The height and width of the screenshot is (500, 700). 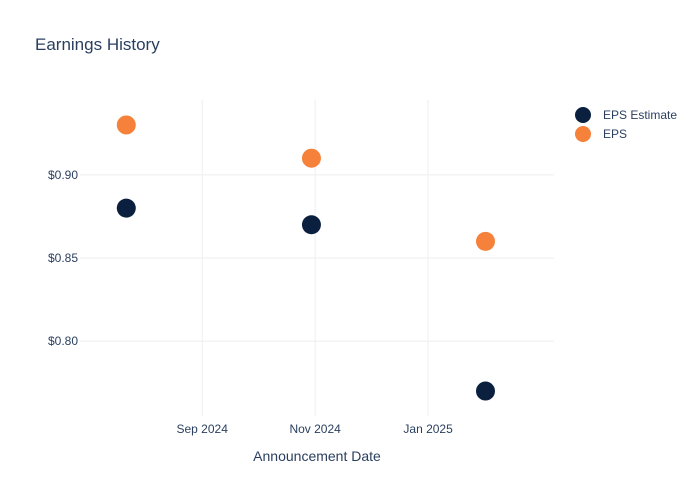 What do you see at coordinates (601, 134) in the screenshot?
I see `legend-item-eps: EPS` at bounding box center [601, 134].